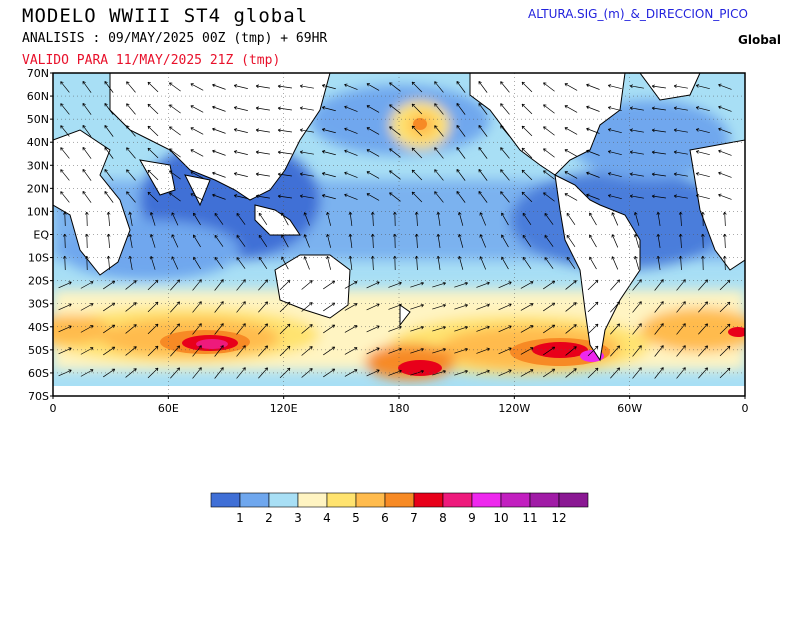 The height and width of the screenshot is (618, 800). Describe the element at coordinates (638, 14) in the screenshot. I see `product-name: ALTURA.SIG_(m)_&_DIRECCION_PICO` at that location.